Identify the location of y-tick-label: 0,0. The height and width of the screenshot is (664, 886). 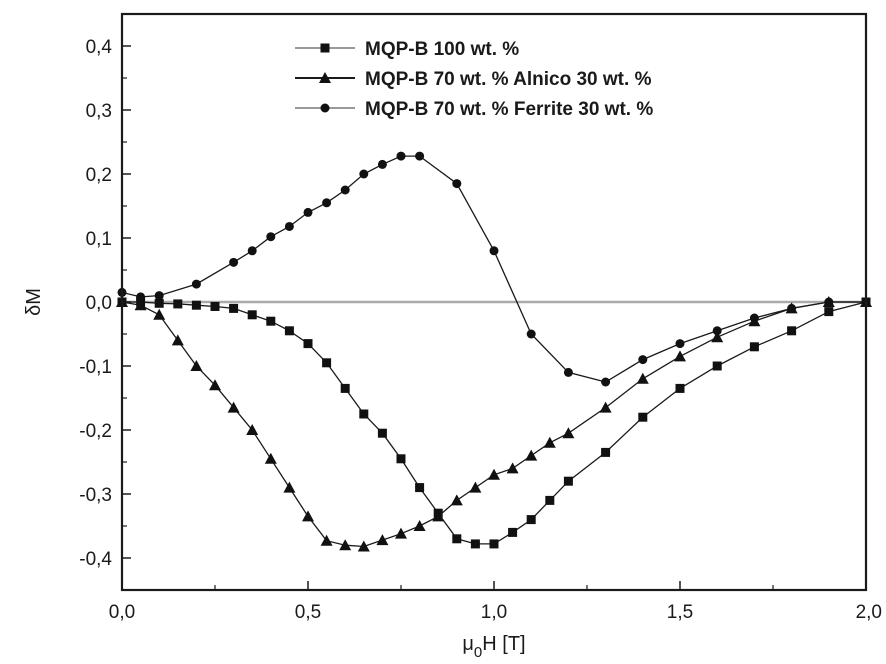
(99, 303).